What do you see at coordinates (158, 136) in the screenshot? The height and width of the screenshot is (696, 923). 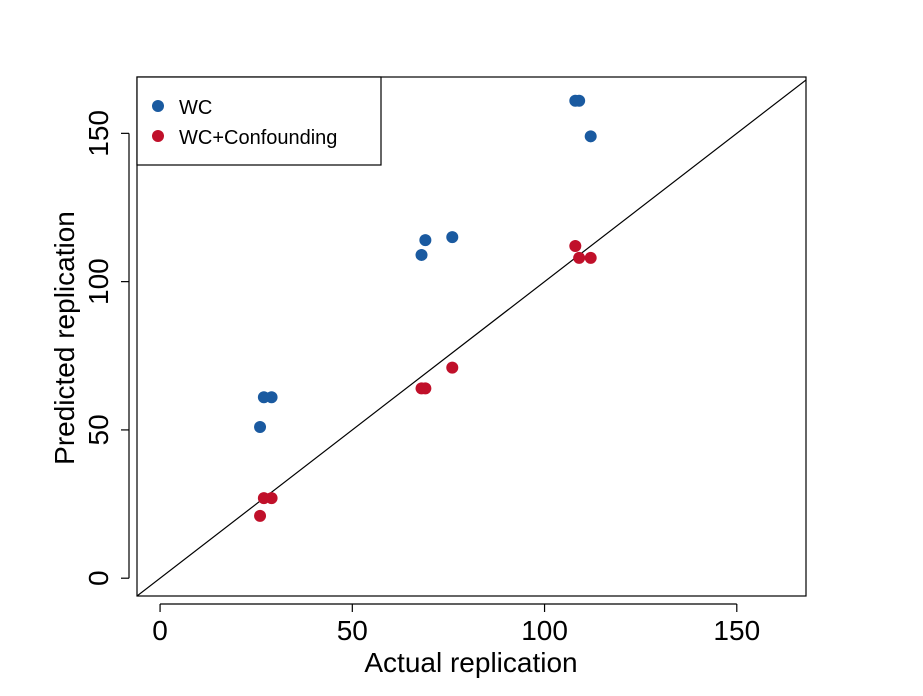 I see `legend-marker-wc-confounding` at bounding box center [158, 136].